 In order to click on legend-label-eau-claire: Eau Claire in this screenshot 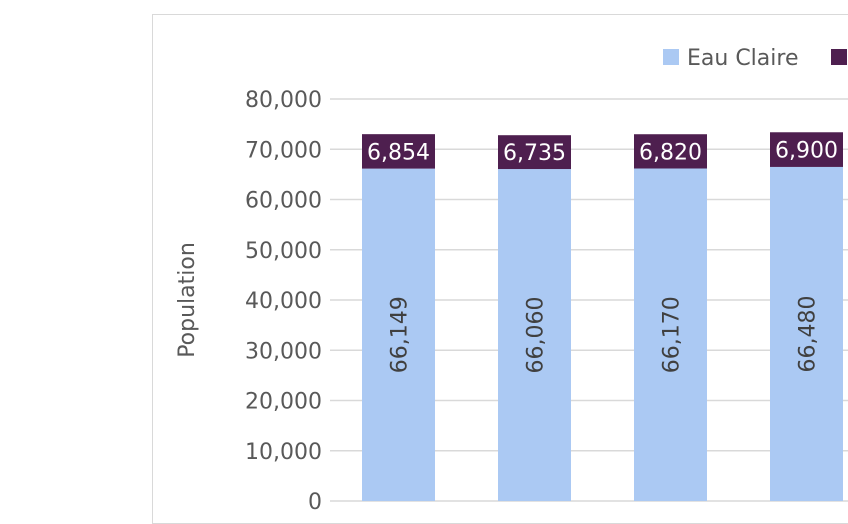, I will do `click(742, 58)`.